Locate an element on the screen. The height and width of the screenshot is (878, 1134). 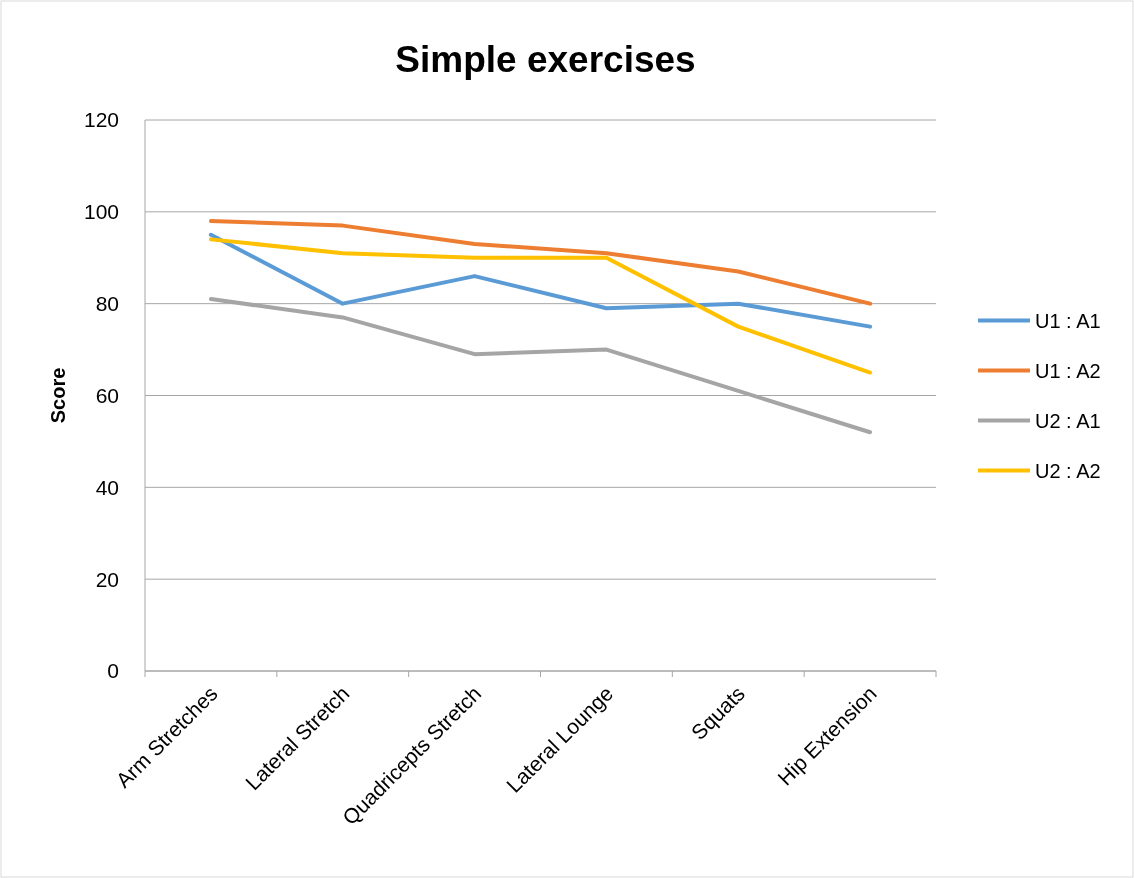
chart-title: Simple exercises is located at coordinates (545, 59).